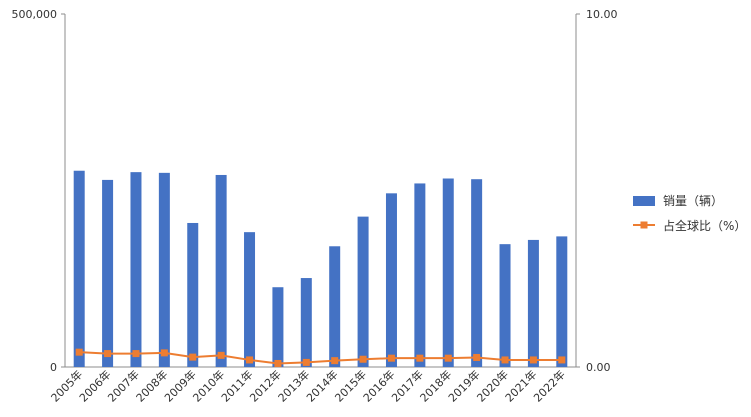 Image resolution: width=751 pixels, height=417 pixels. Describe the element at coordinates (53, 367) in the screenshot. I see `left-tick-label: 0` at that location.